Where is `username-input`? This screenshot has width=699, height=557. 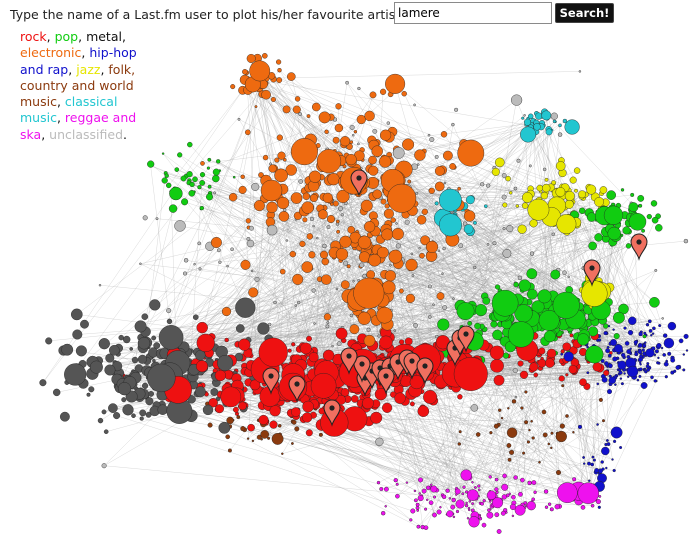 username-input is located at coordinates (473, 13).